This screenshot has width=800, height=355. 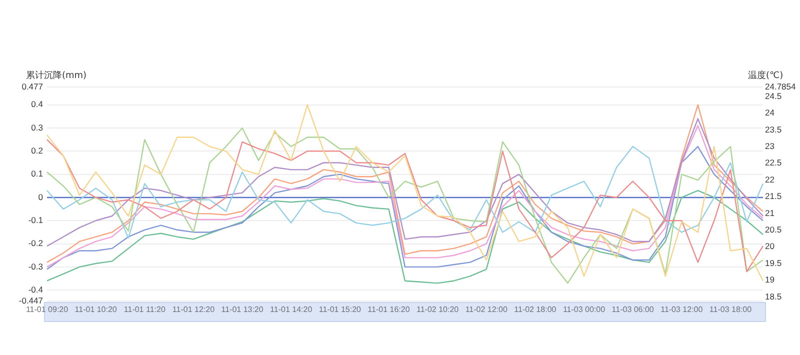 What do you see at coordinates (194, 309) in the screenshot?
I see `x-tick-label: 11-01 12:20` at bounding box center [194, 309].